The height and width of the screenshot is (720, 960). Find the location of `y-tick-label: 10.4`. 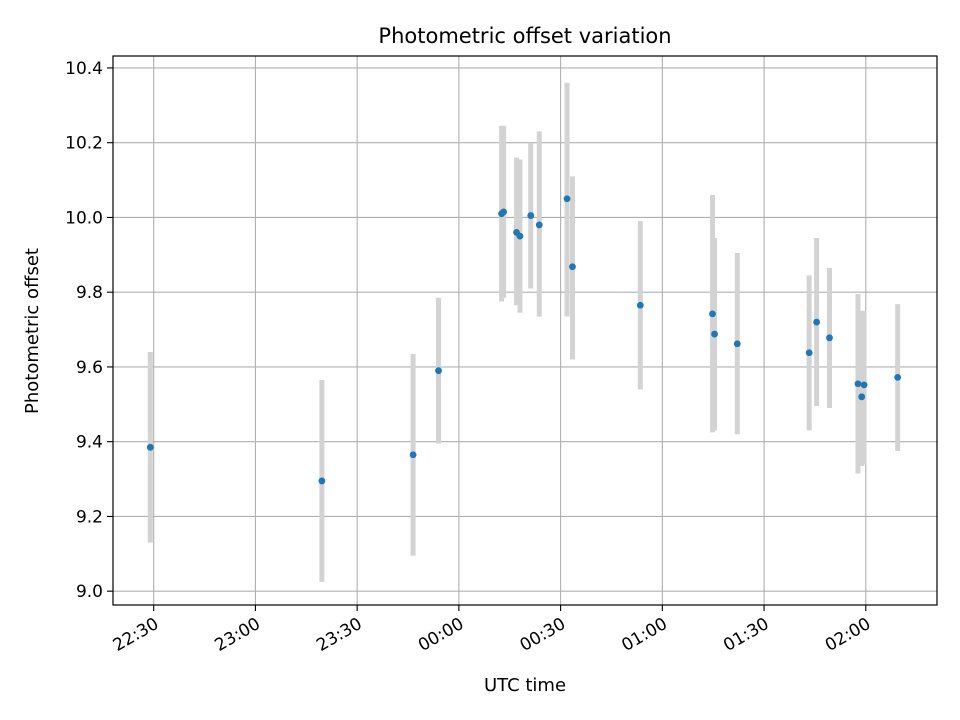

y-tick-label: 10.4 is located at coordinates (84, 69).